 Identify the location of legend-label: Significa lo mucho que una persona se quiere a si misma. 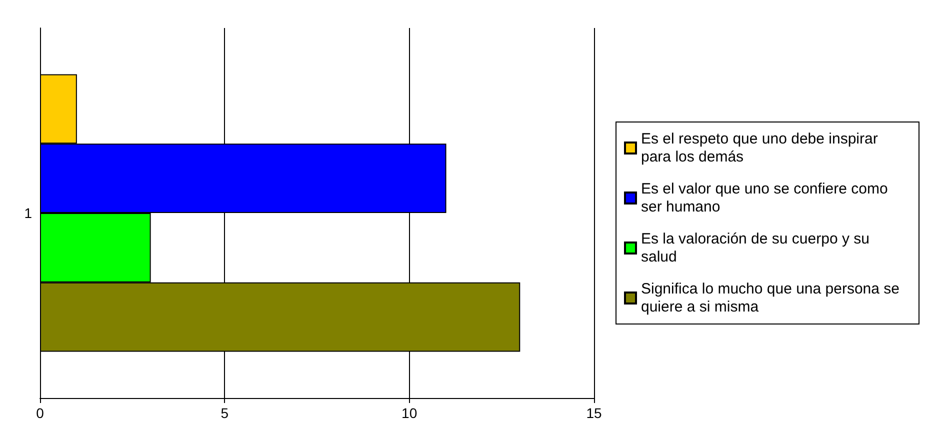
(772, 298).